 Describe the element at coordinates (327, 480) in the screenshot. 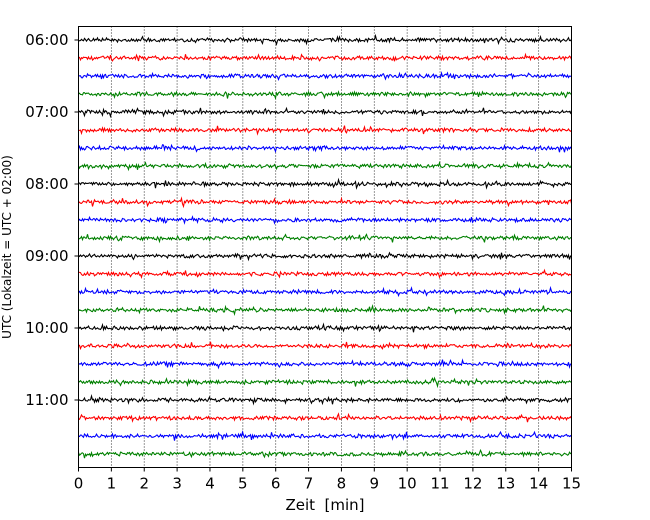

I see `x-axis-ticks: 0 1 2 3 4 5 6 7 8 9 10 11 12 13 14 15` at that location.